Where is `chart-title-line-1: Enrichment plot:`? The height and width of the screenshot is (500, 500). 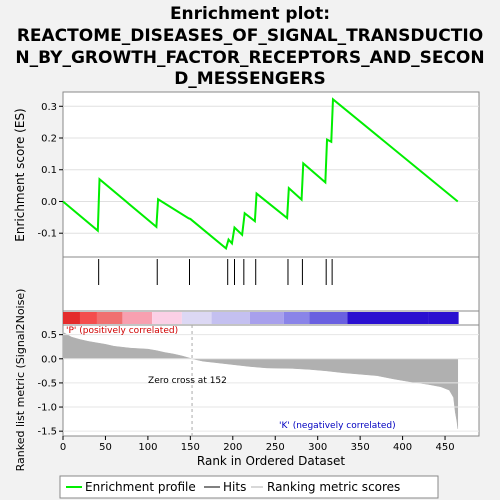 chart-title-line-1: Enrichment plot: is located at coordinates (250, 14).